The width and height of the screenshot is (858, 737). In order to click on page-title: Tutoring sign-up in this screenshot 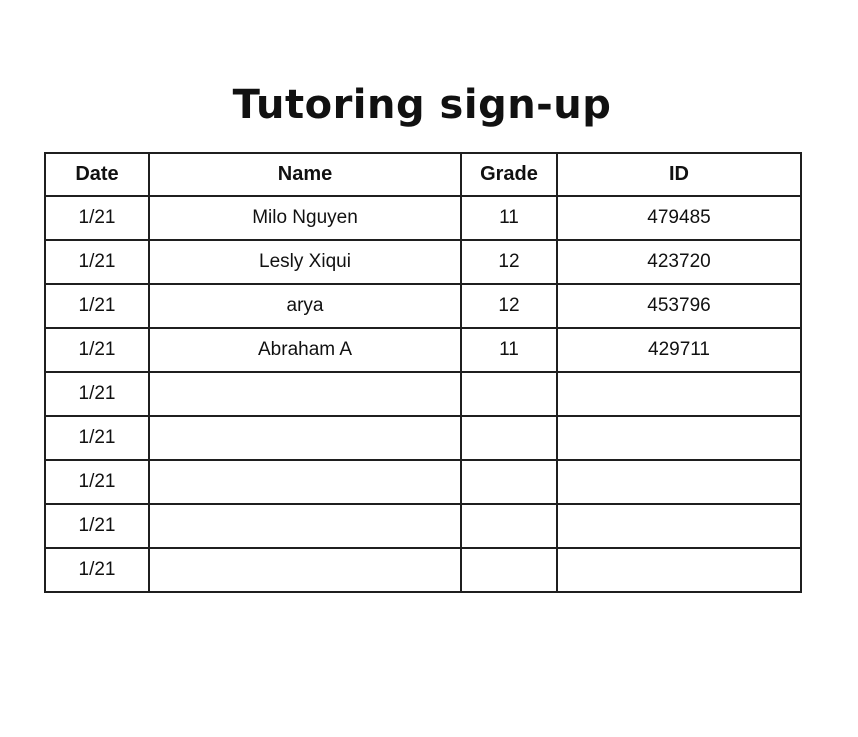, I will do `click(422, 105)`.